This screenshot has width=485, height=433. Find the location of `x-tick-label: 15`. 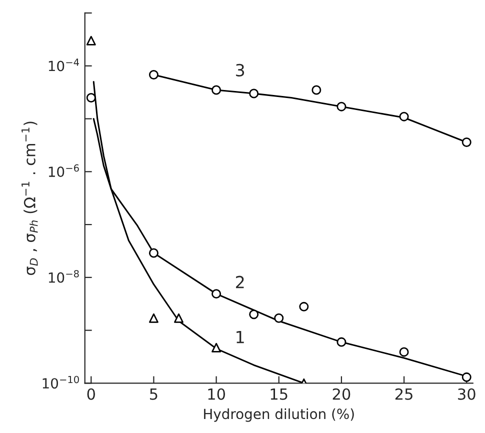

x-tick-label: 15 is located at coordinates (279, 394).